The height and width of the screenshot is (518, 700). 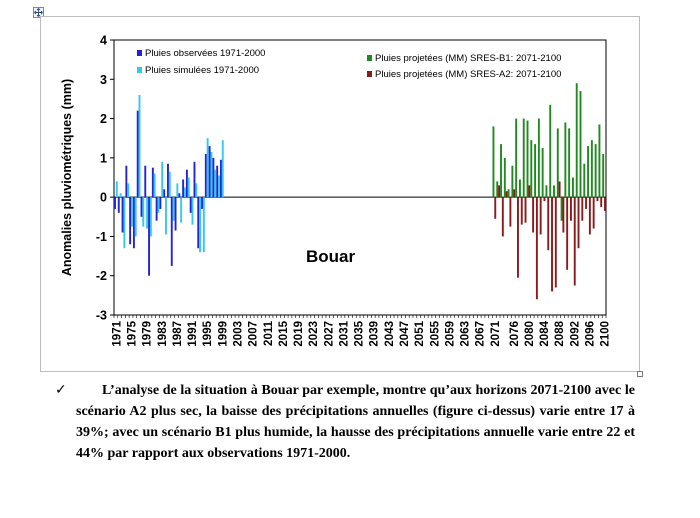 I want to click on x-tick-label: 2088, so click(x=560, y=333).